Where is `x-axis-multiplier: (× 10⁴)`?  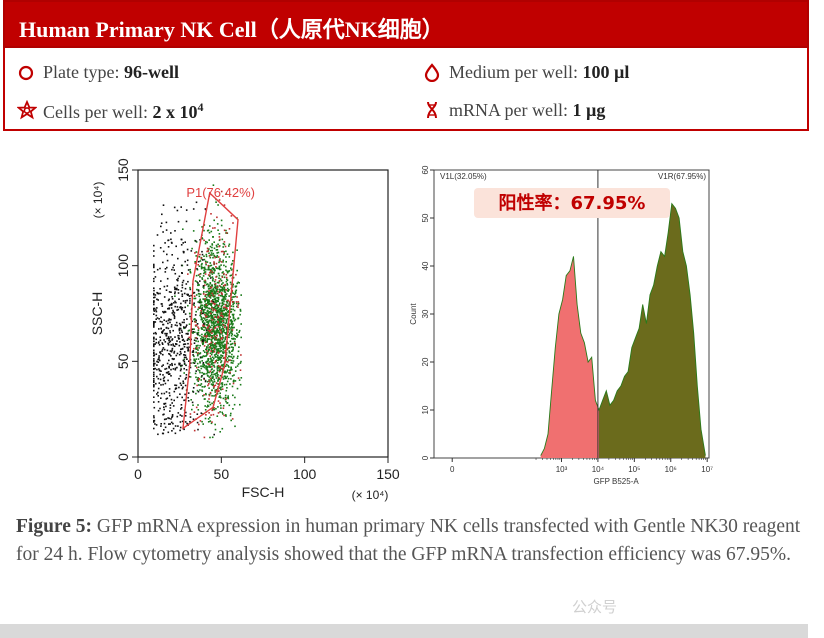 x-axis-multiplier: (× 10⁴) is located at coordinates (370, 495).